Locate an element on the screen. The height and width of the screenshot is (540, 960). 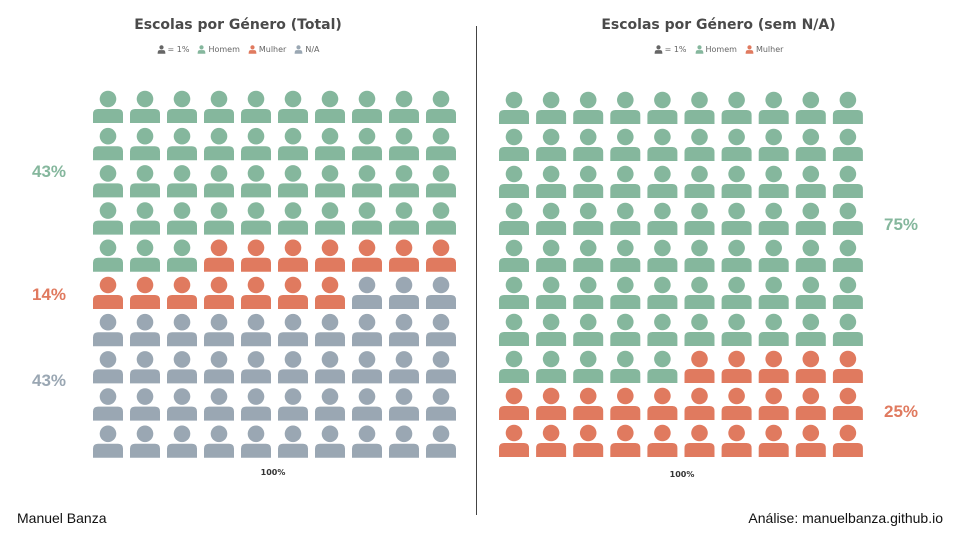
legend-item-homem: Homem is located at coordinates (218, 49).